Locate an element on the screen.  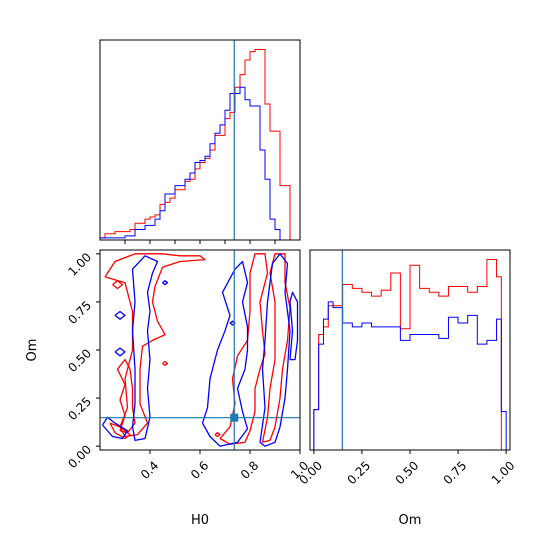
joint-x-axis-label: H0 is located at coordinates (200, 520).